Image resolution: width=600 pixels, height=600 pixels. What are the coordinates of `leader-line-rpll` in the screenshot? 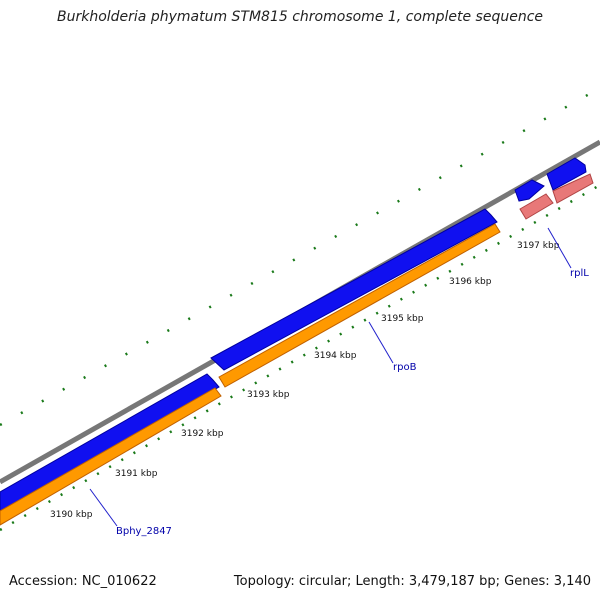 It's located at (559, 248).